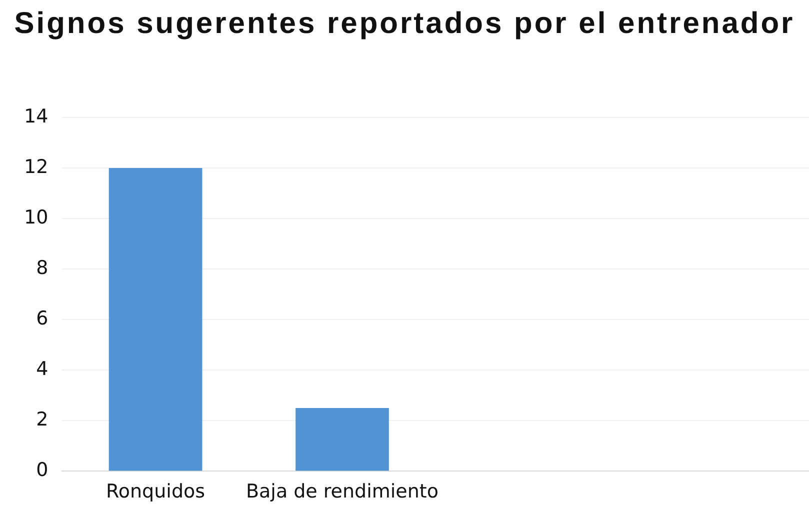 Image resolution: width=809 pixels, height=524 pixels. Describe the element at coordinates (36, 116) in the screenshot. I see `y-tick-label: 14` at that location.